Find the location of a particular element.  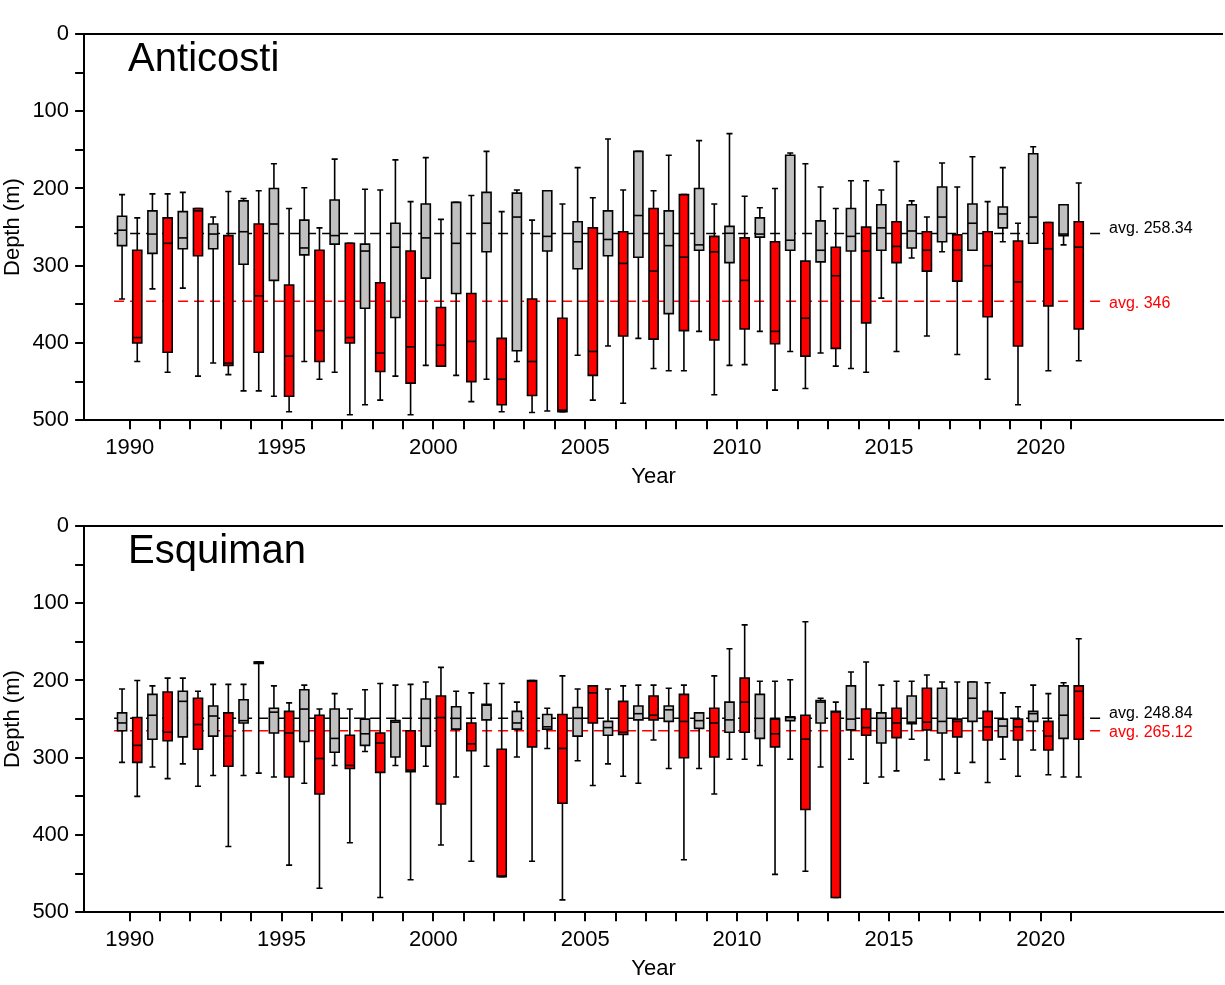

ref-line-label: avg. 248.84 is located at coordinates (1151, 712).